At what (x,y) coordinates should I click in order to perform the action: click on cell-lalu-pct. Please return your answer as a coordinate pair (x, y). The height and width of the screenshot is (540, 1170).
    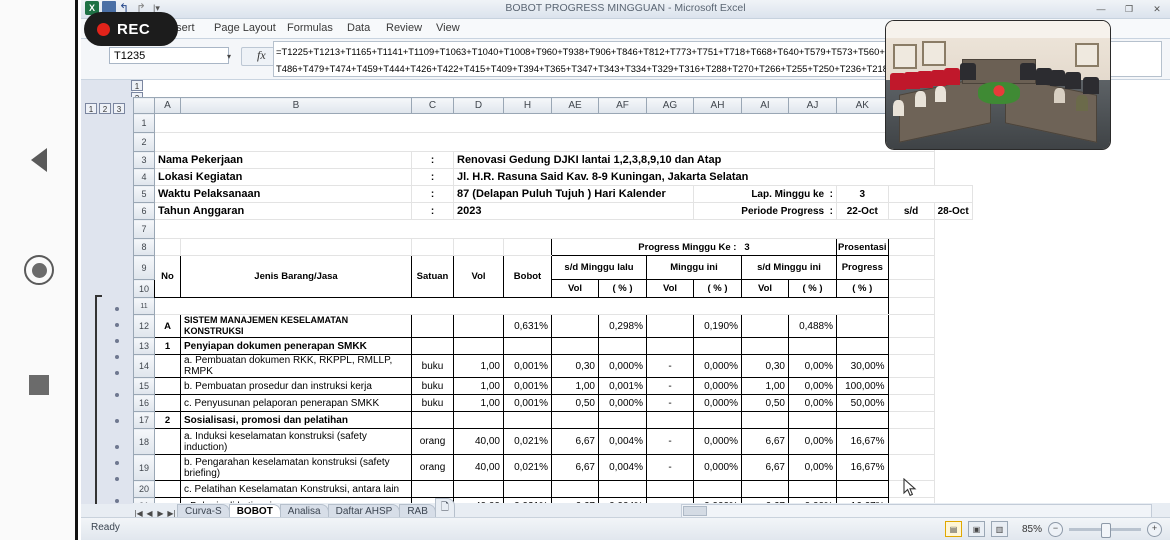
    Looking at the image, I should click on (622, 489).